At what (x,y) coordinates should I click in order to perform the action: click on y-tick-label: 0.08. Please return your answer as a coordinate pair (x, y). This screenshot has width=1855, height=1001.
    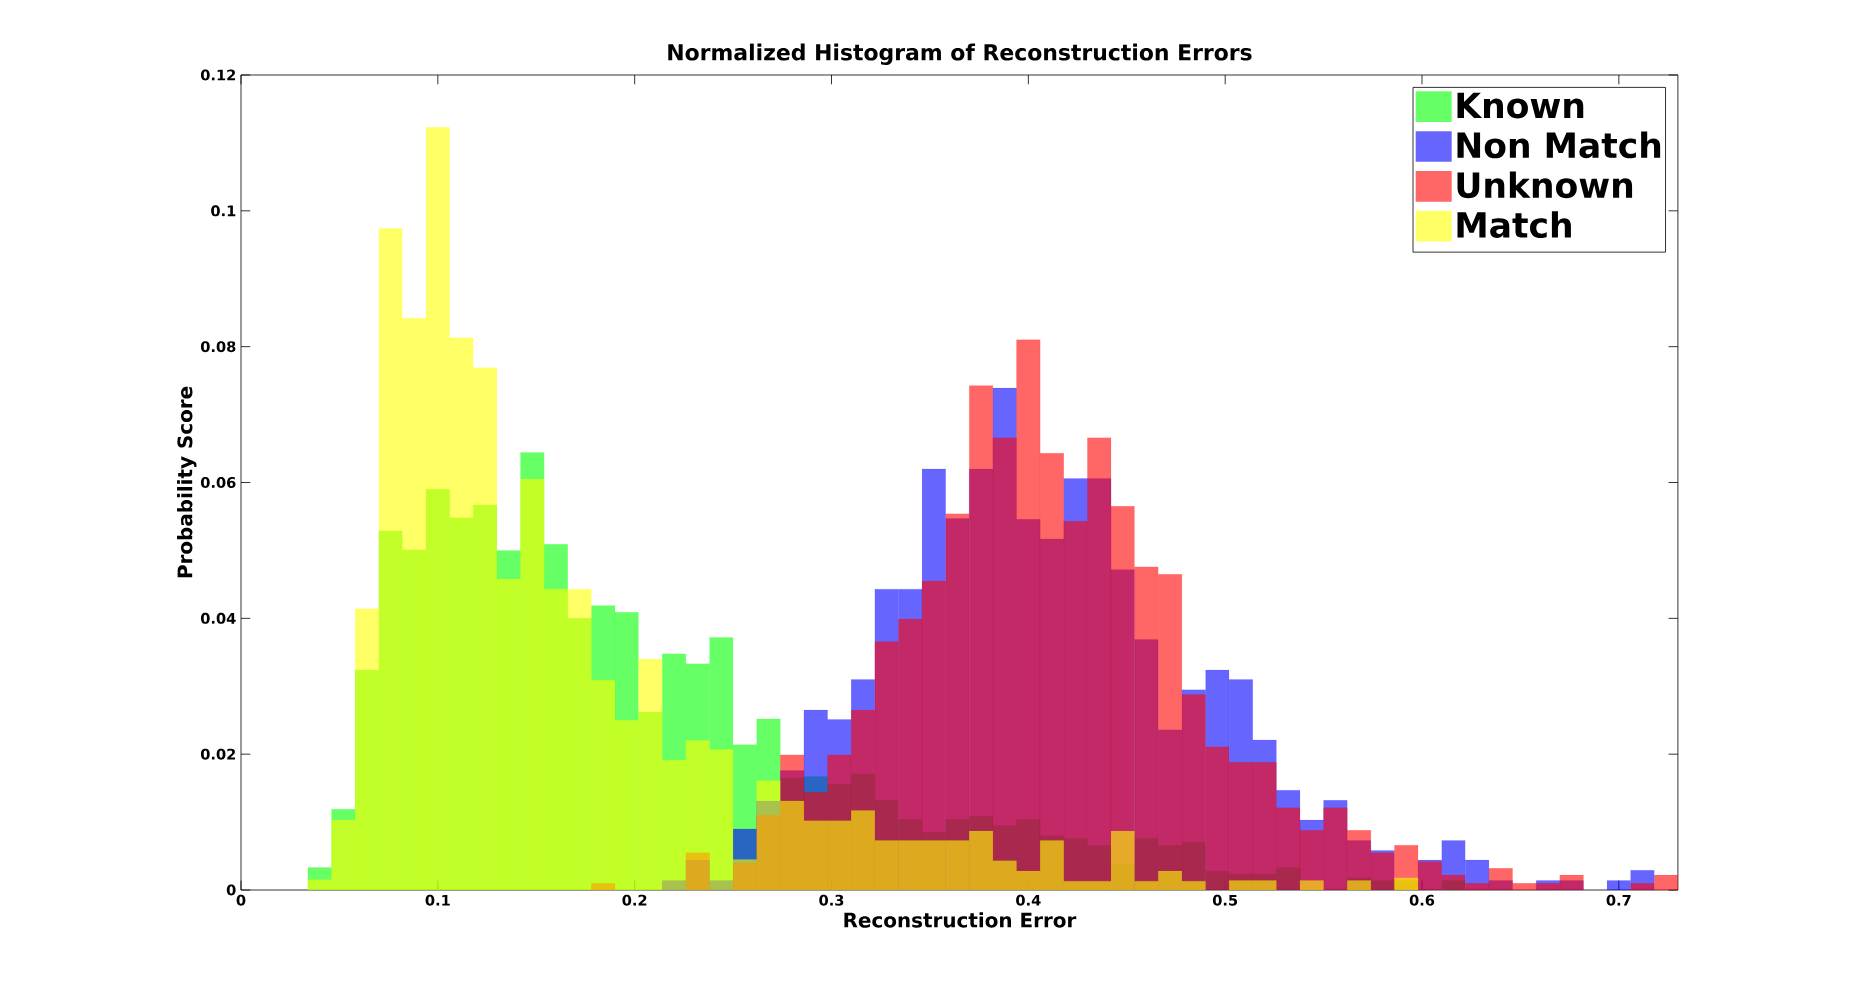
    Looking at the image, I should click on (218, 347).